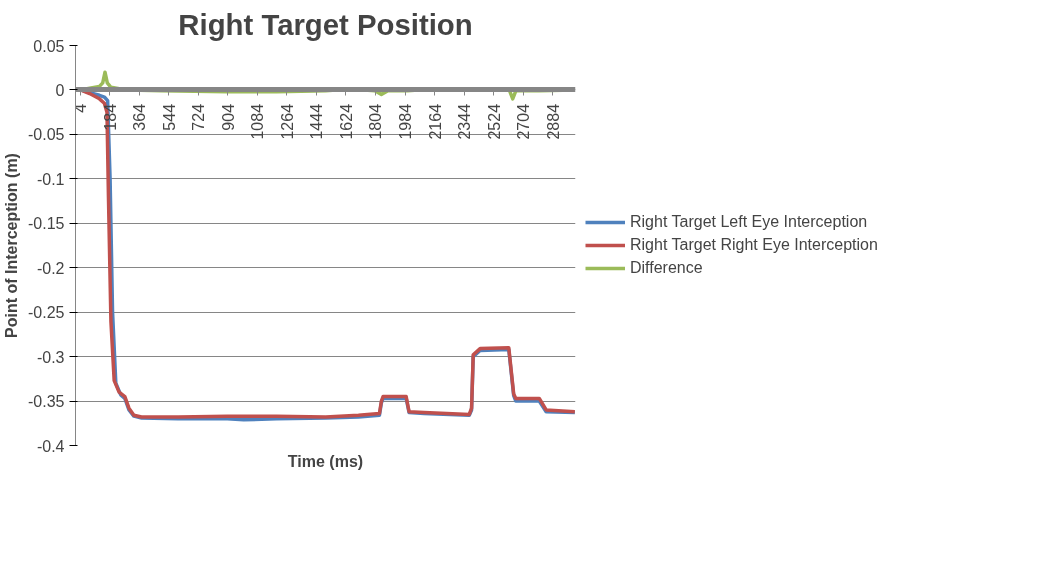 This screenshot has width=1055, height=567. What do you see at coordinates (110, 117) in the screenshot?
I see `x-tick-label: 184` at bounding box center [110, 117].